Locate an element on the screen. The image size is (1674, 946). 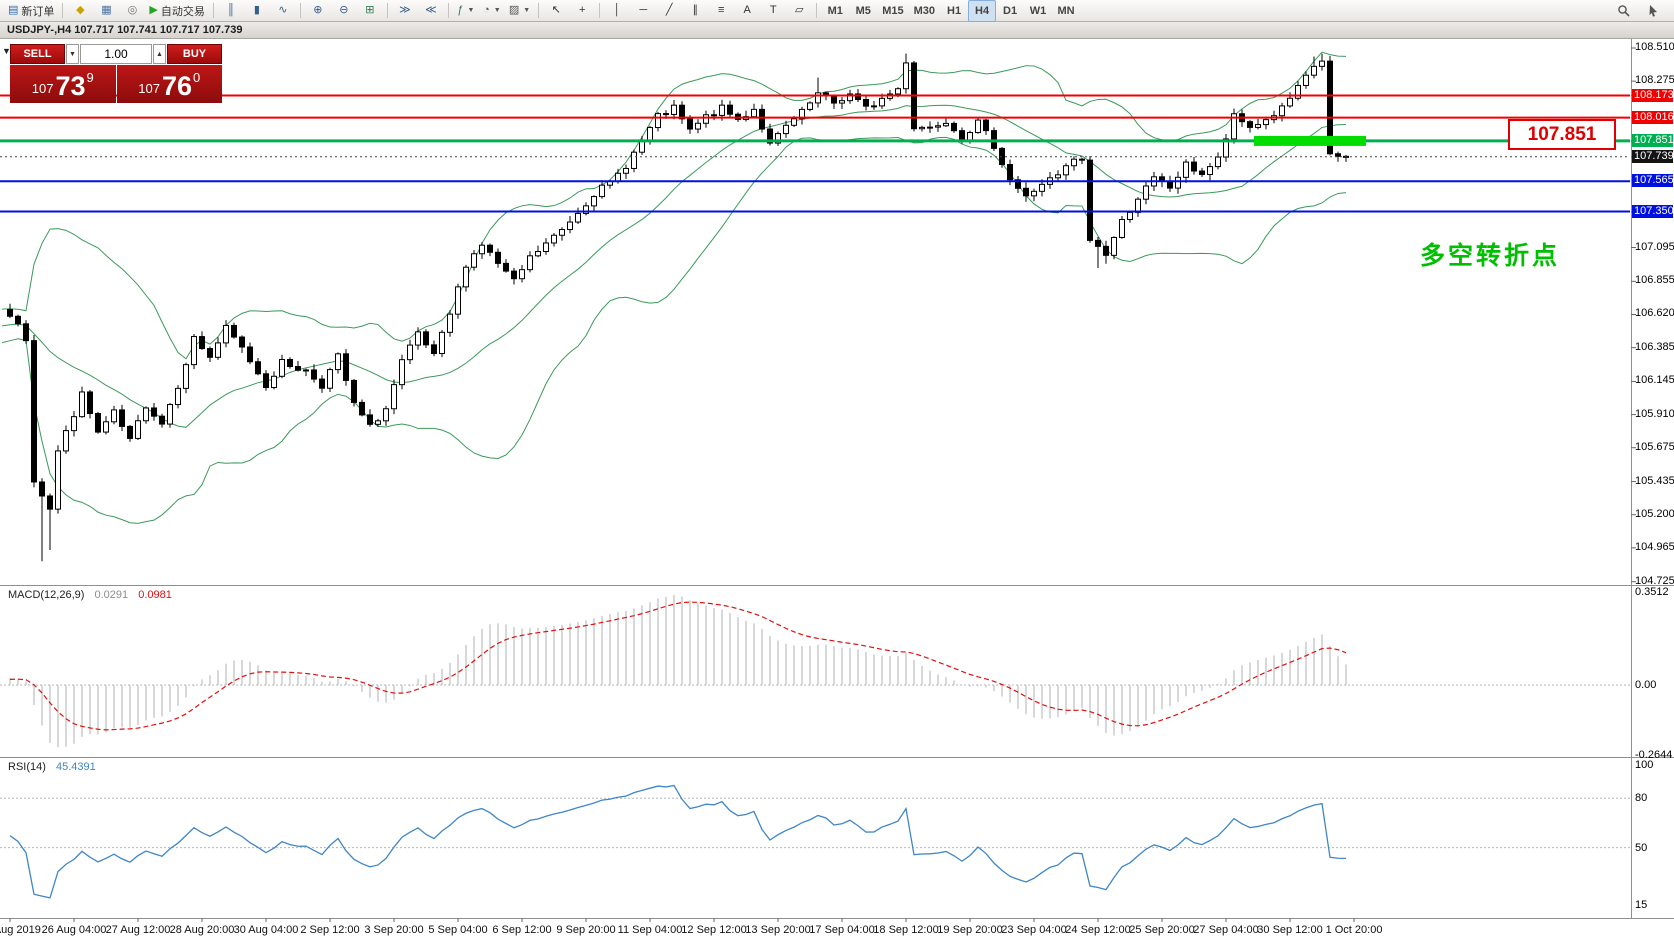
tf-m15: M15 is located at coordinates (892, 11).